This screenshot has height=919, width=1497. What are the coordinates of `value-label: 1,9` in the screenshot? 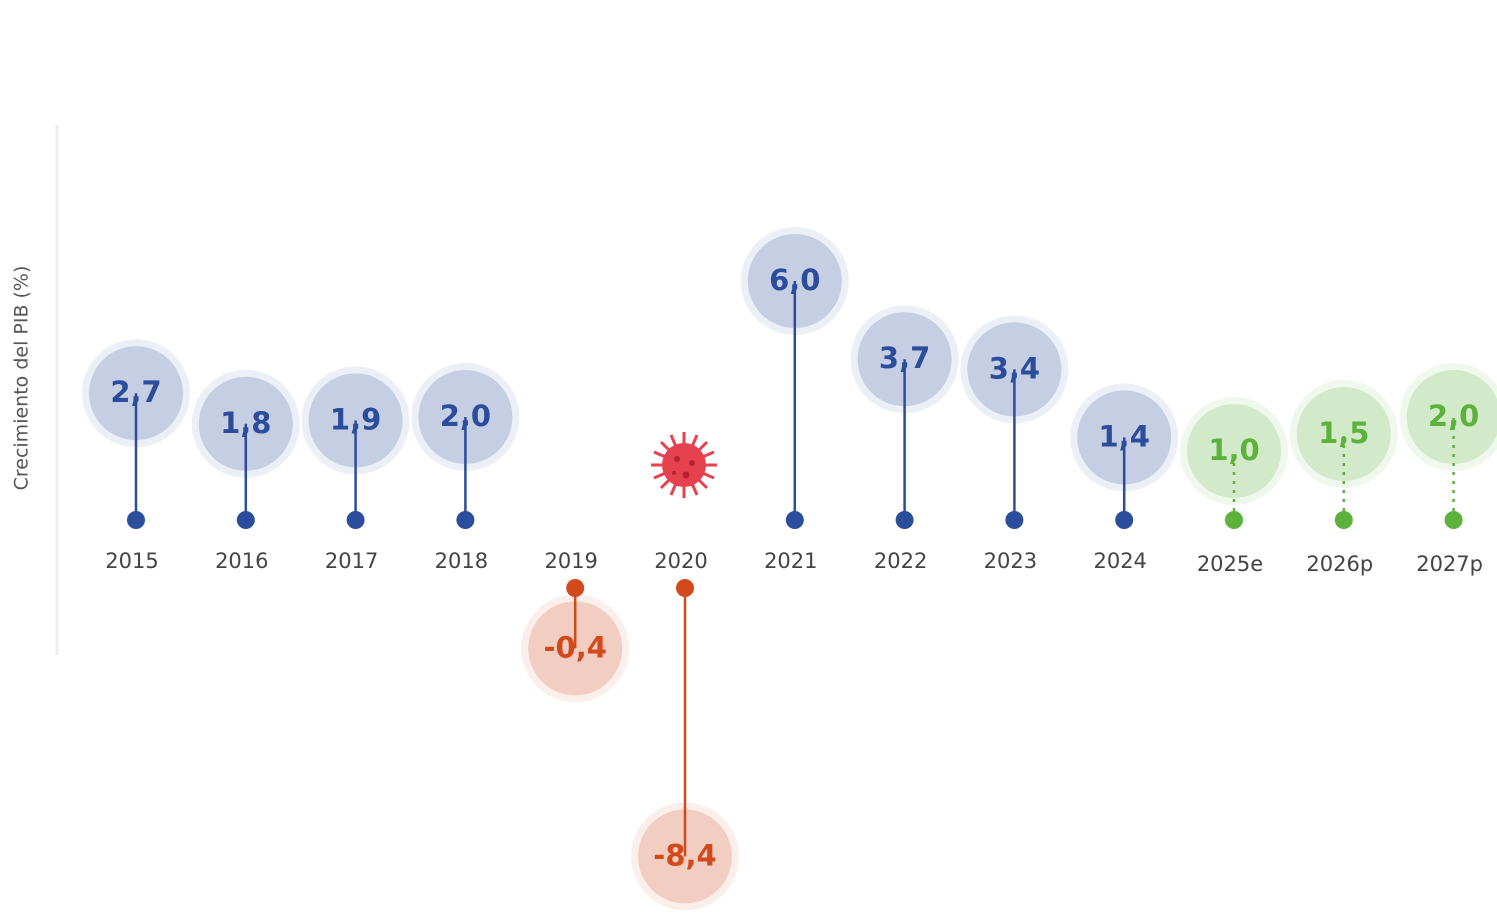 It's located at (355, 419).